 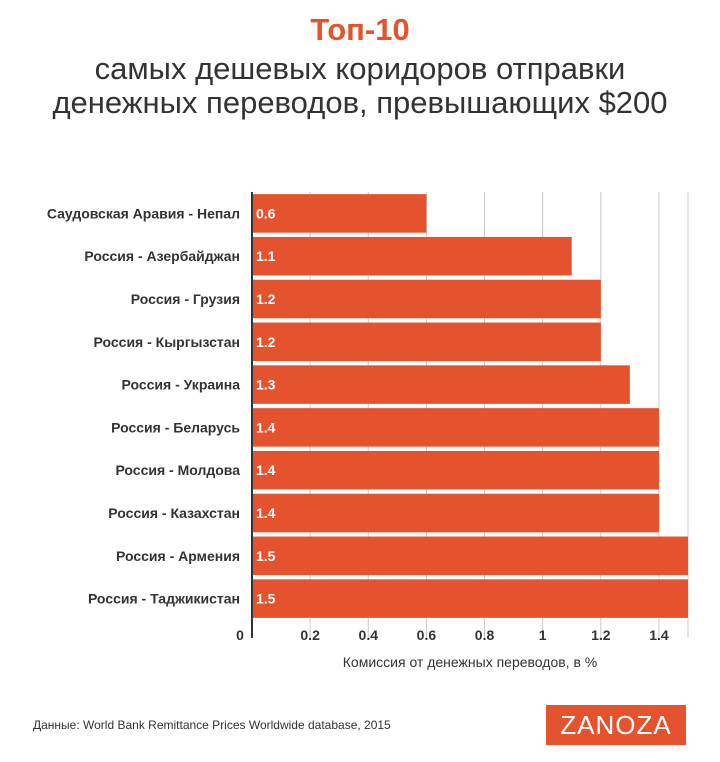 I want to click on x-tick-label: 0.4, so click(x=369, y=635).